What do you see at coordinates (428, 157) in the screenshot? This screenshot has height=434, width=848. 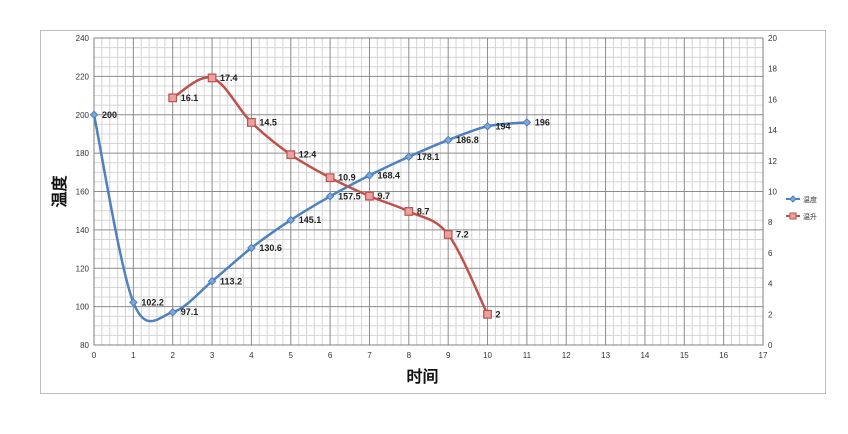 I see `data-label: 178.1` at bounding box center [428, 157].